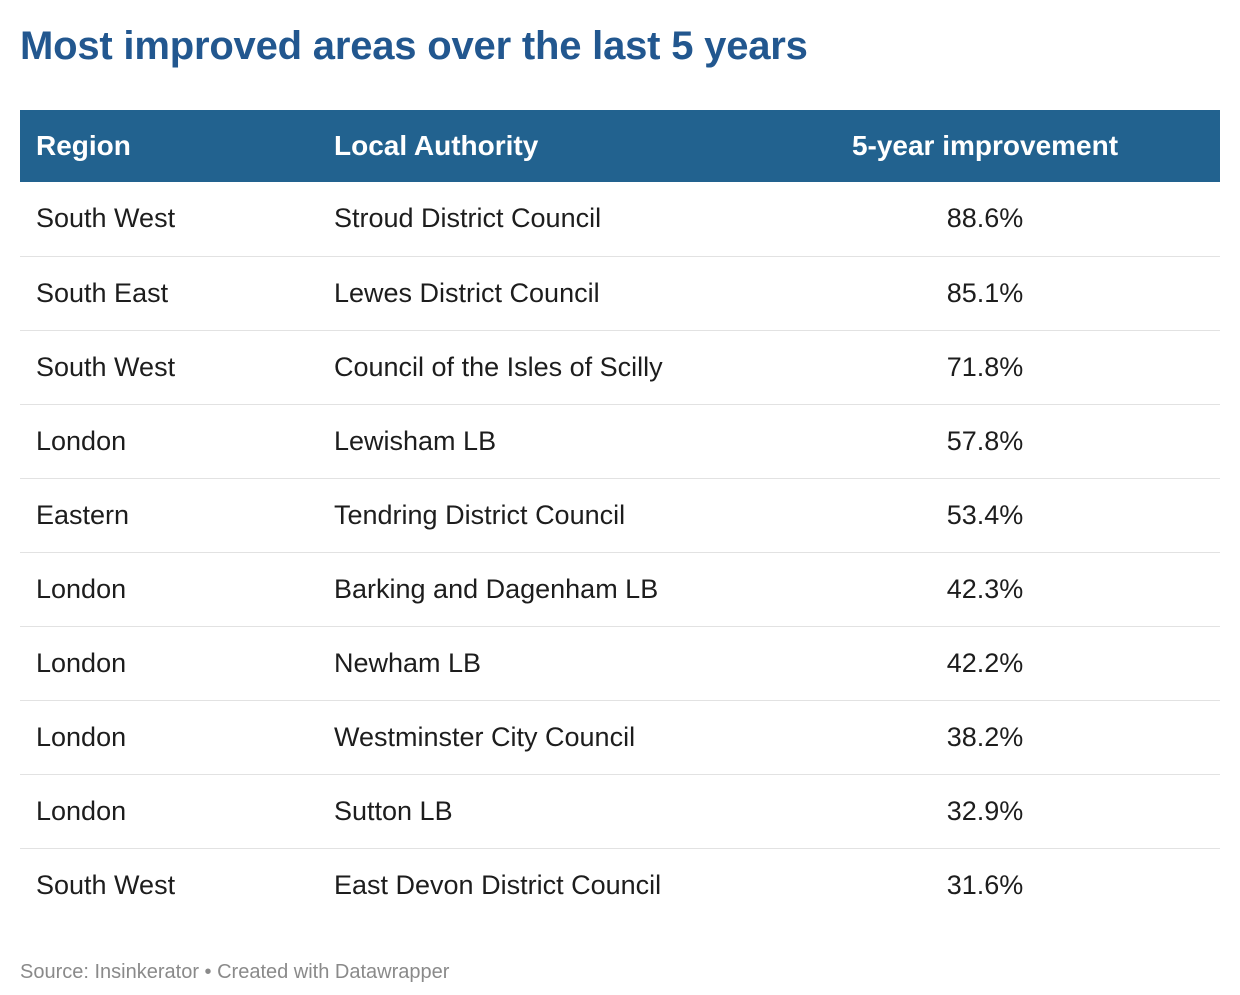 The image size is (1240, 995). What do you see at coordinates (468, 218) in the screenshot?
I see `cell-local-authority: Stroud District Council` at bounding box center [468, 218].